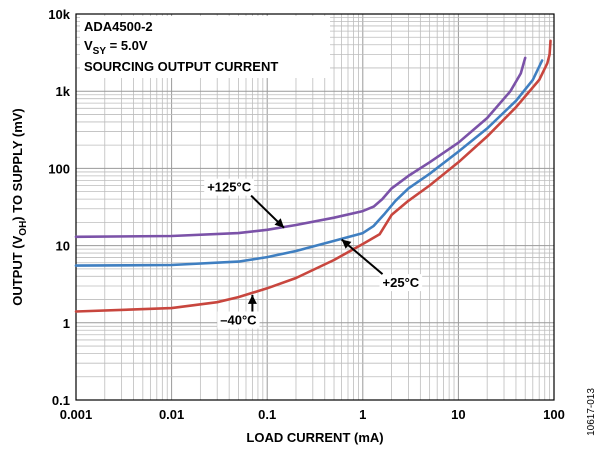  Describe the element at coordinates (171, 414) in the screenshot. I see `x-tick-label: 0.01` at that location.